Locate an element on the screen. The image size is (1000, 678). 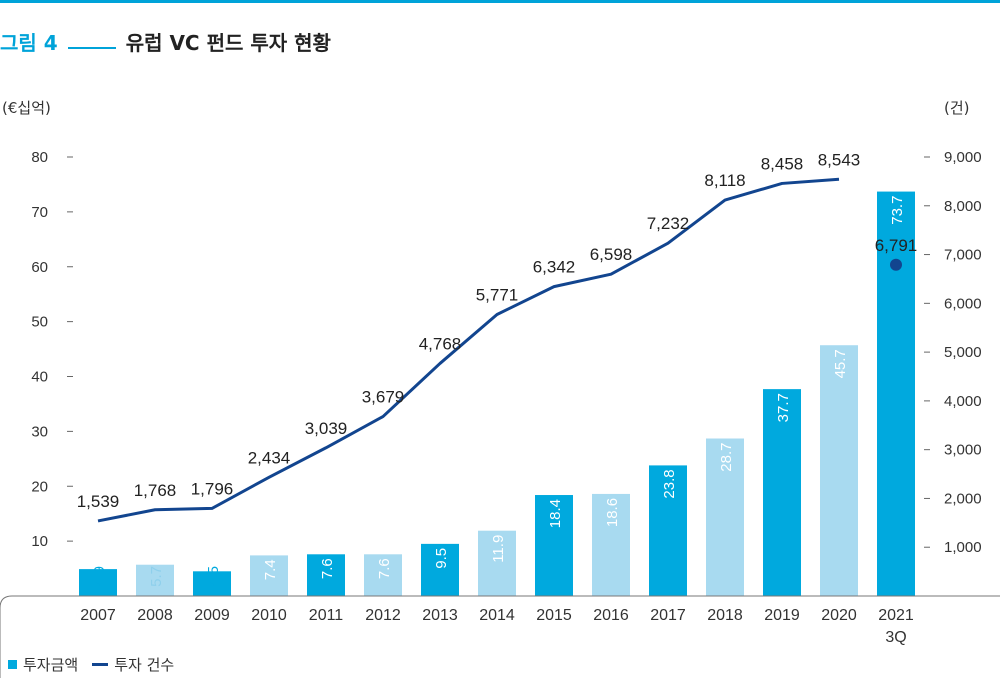
legend-bar-label: 투자금액 is located at coordinates (51, 665).